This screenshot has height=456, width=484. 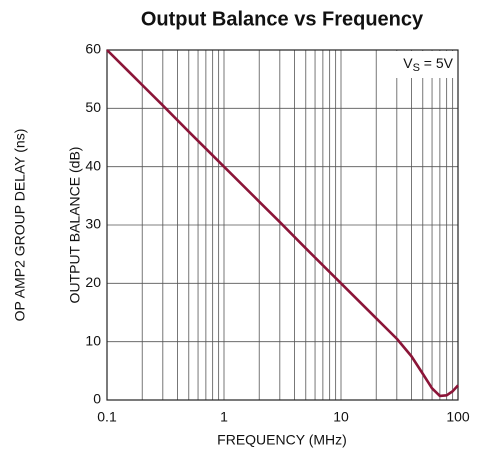 I want to click on x-tick-label: 0.1, so click(x=107, y=417).